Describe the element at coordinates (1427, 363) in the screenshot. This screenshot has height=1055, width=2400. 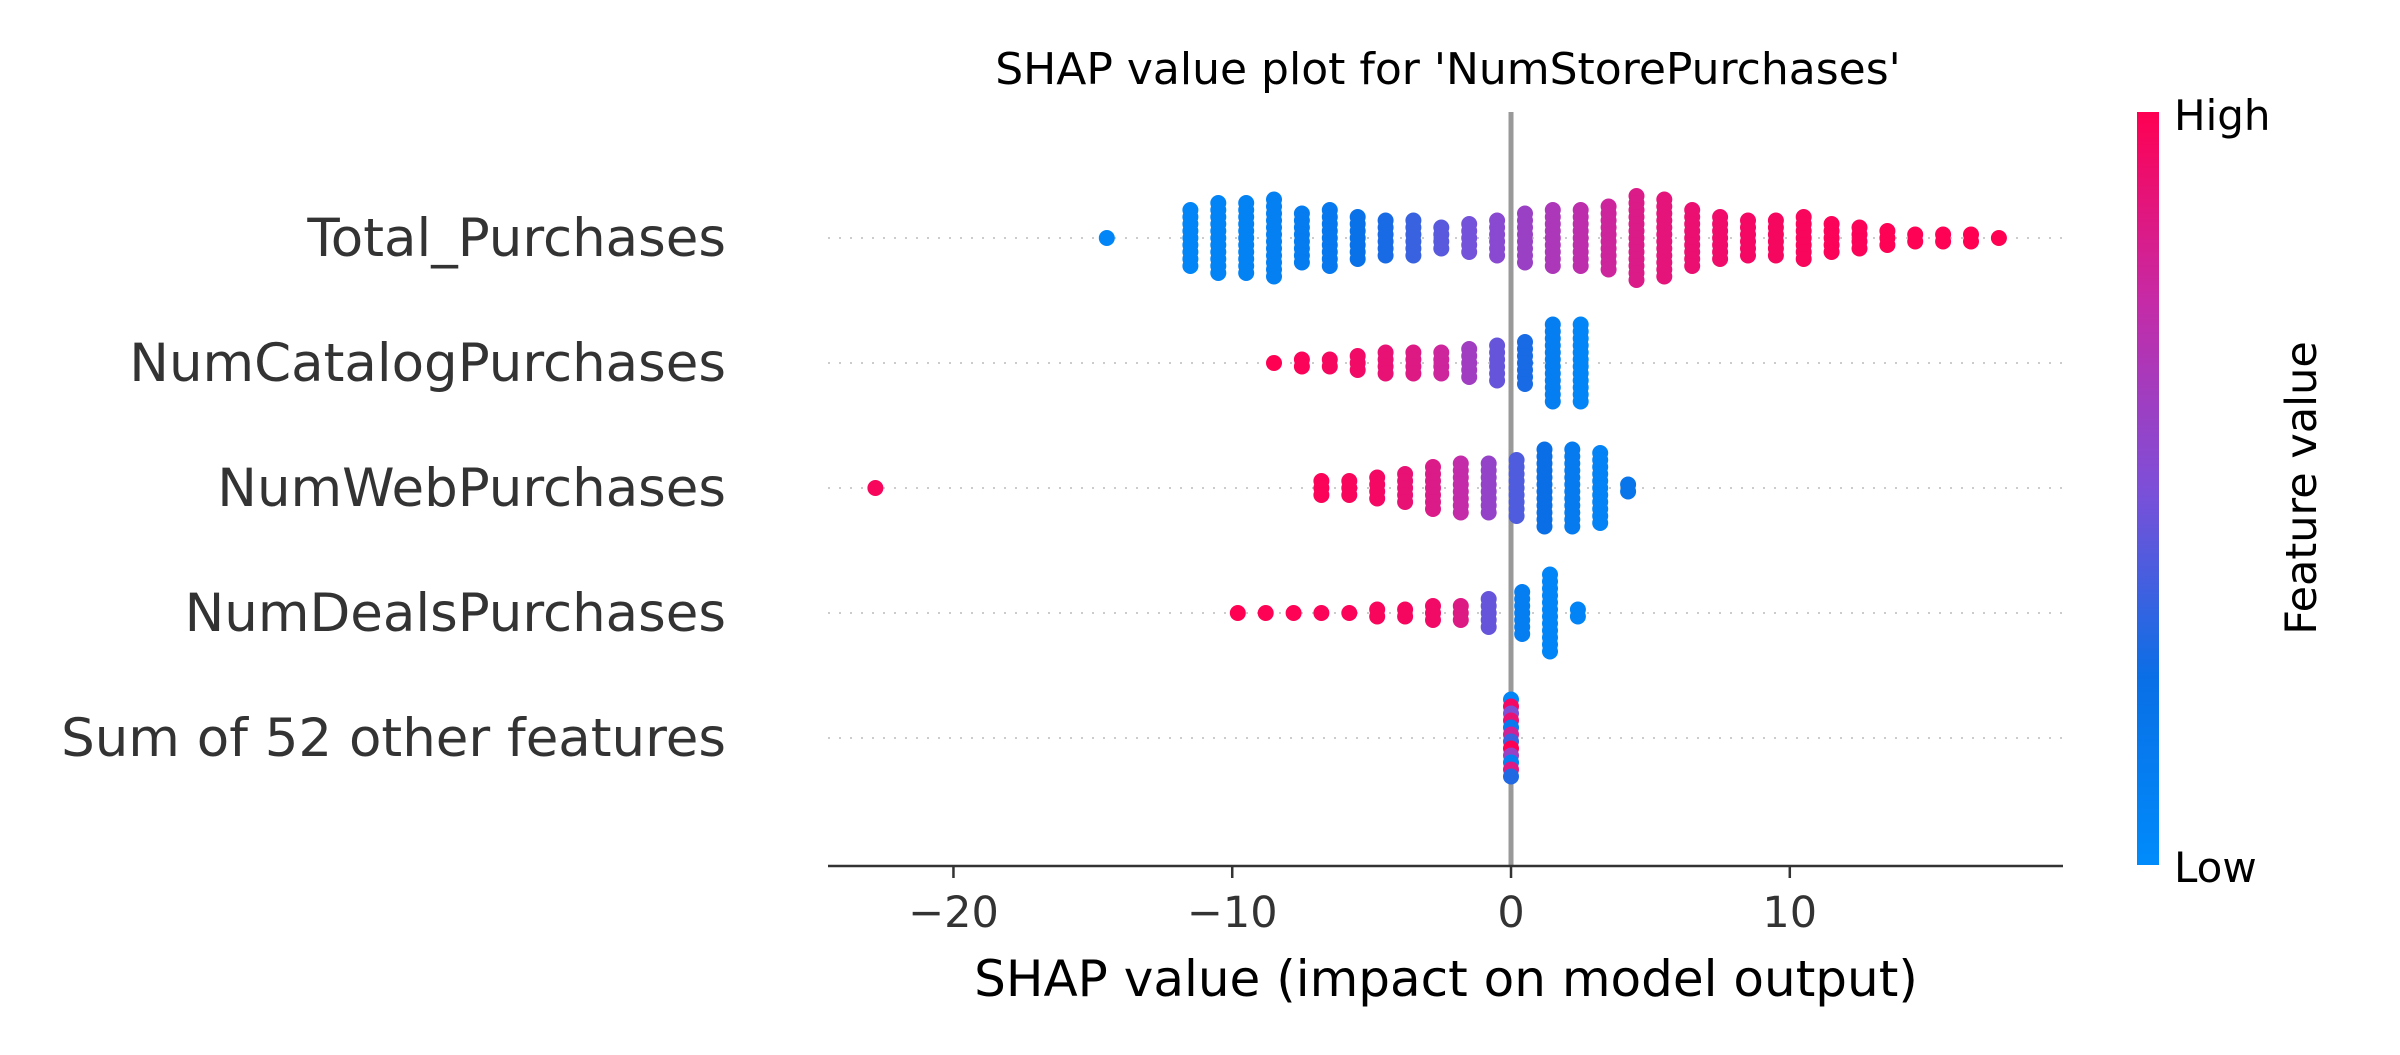
I see `dots-numcatalogpurchases` at that location.